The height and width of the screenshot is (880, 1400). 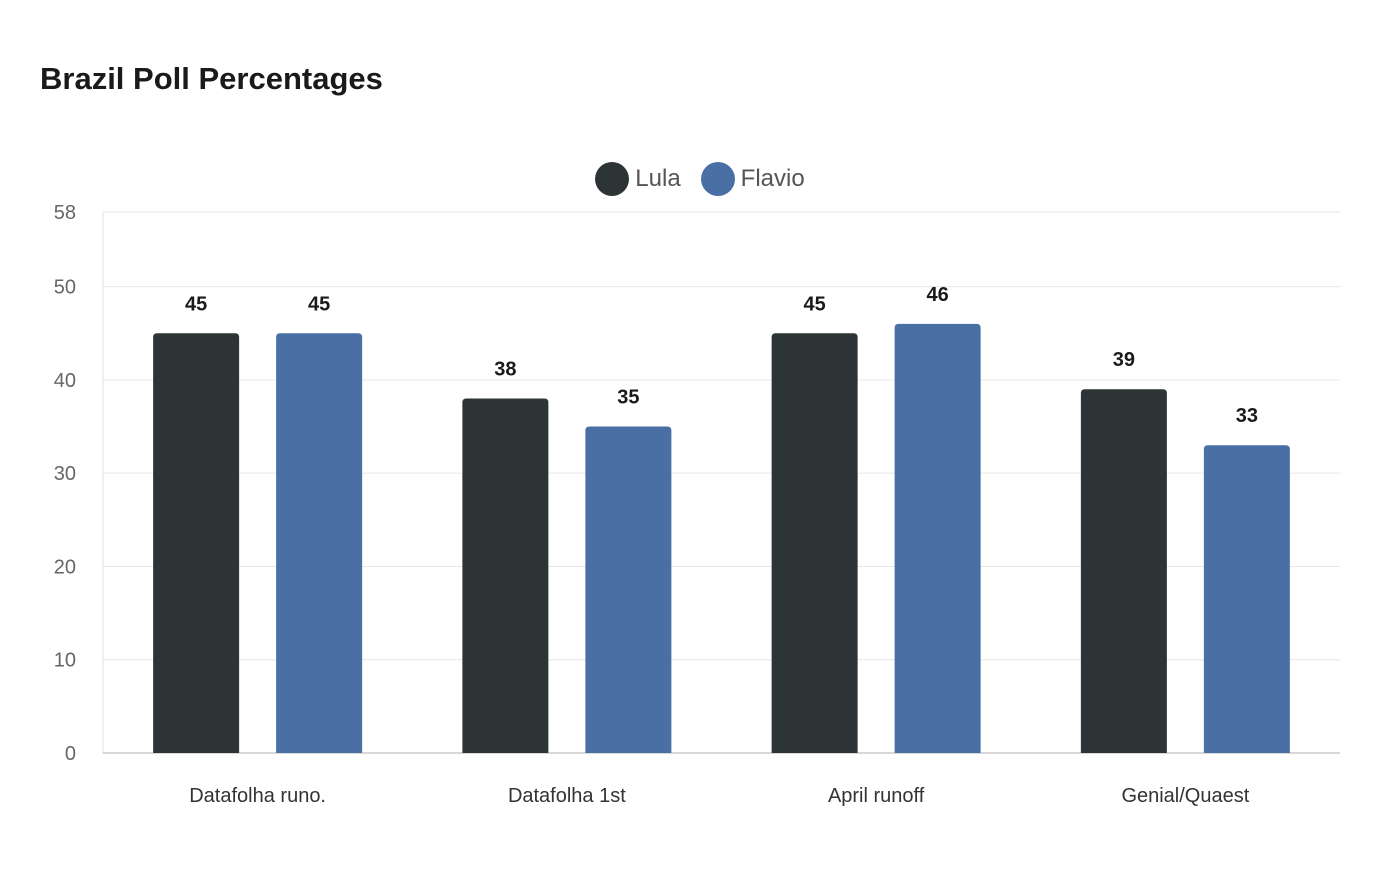 I want to click on legend: Lula Flavio, so click(x=700, y=179).